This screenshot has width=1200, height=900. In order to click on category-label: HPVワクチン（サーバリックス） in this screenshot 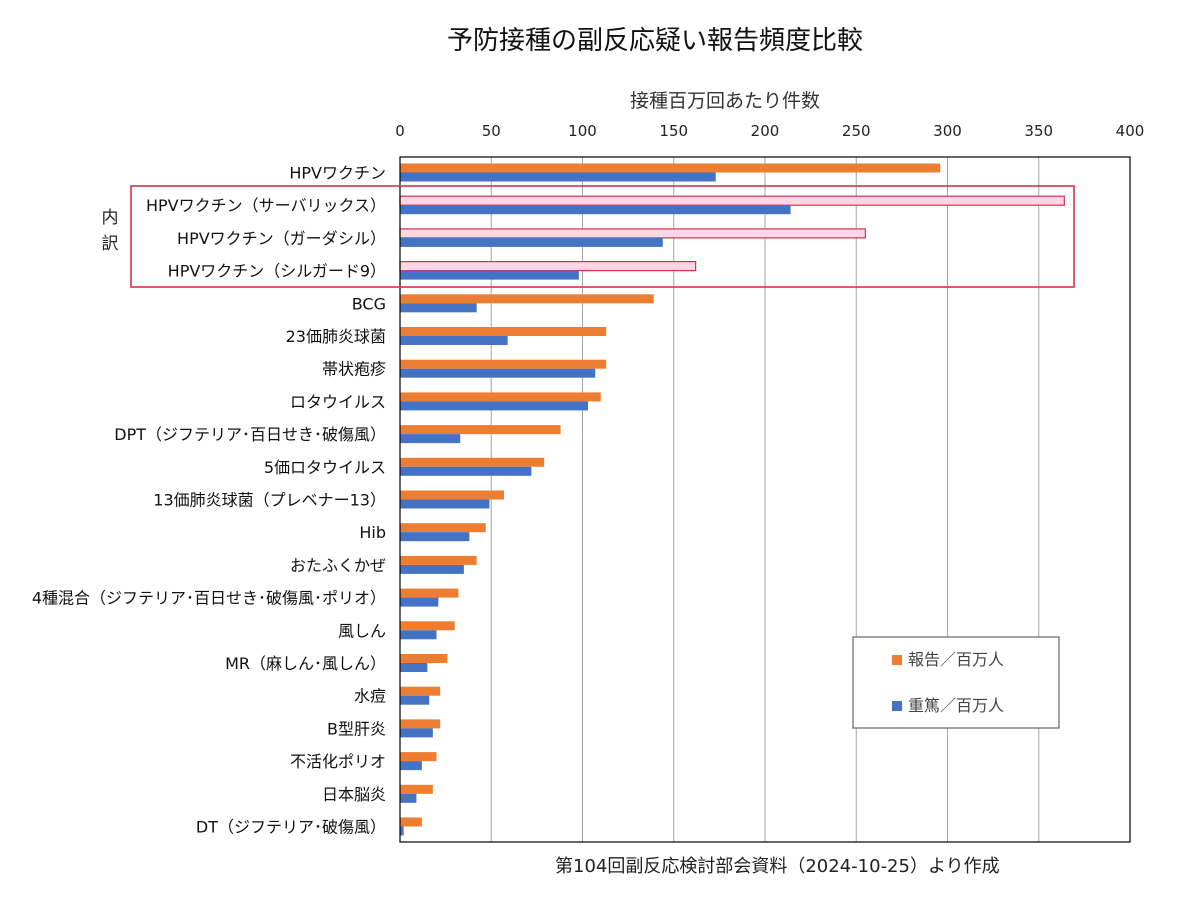, I will do `click(266, 205)`.